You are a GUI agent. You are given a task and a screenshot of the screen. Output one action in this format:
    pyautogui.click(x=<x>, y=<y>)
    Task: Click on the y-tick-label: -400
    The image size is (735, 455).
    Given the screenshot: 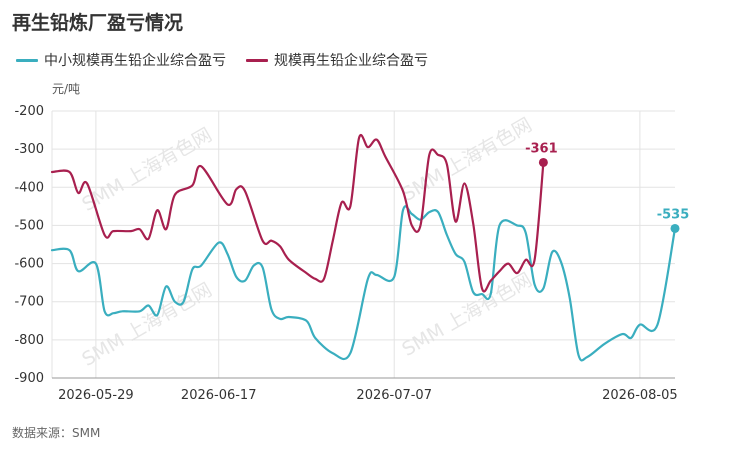 What is the action you would take?
    pyautogui.click(x=29, y=187)
    